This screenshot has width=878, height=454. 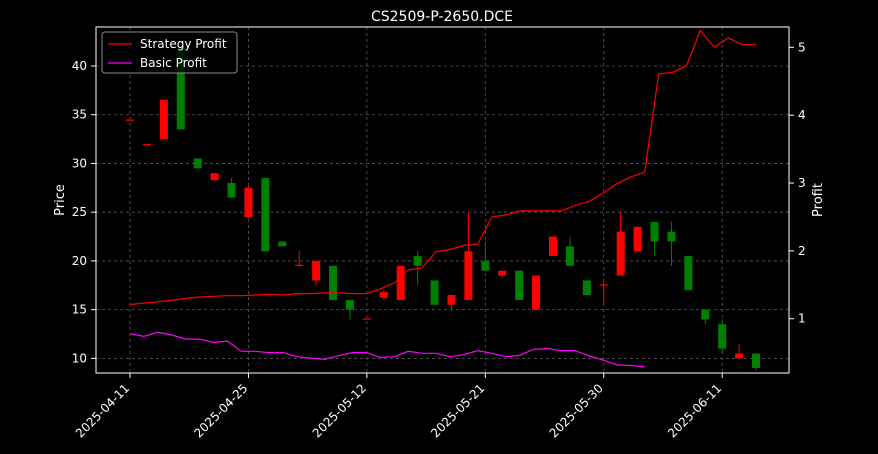 I want to click on y-tick-label: 40, so click(x=79, y=66).